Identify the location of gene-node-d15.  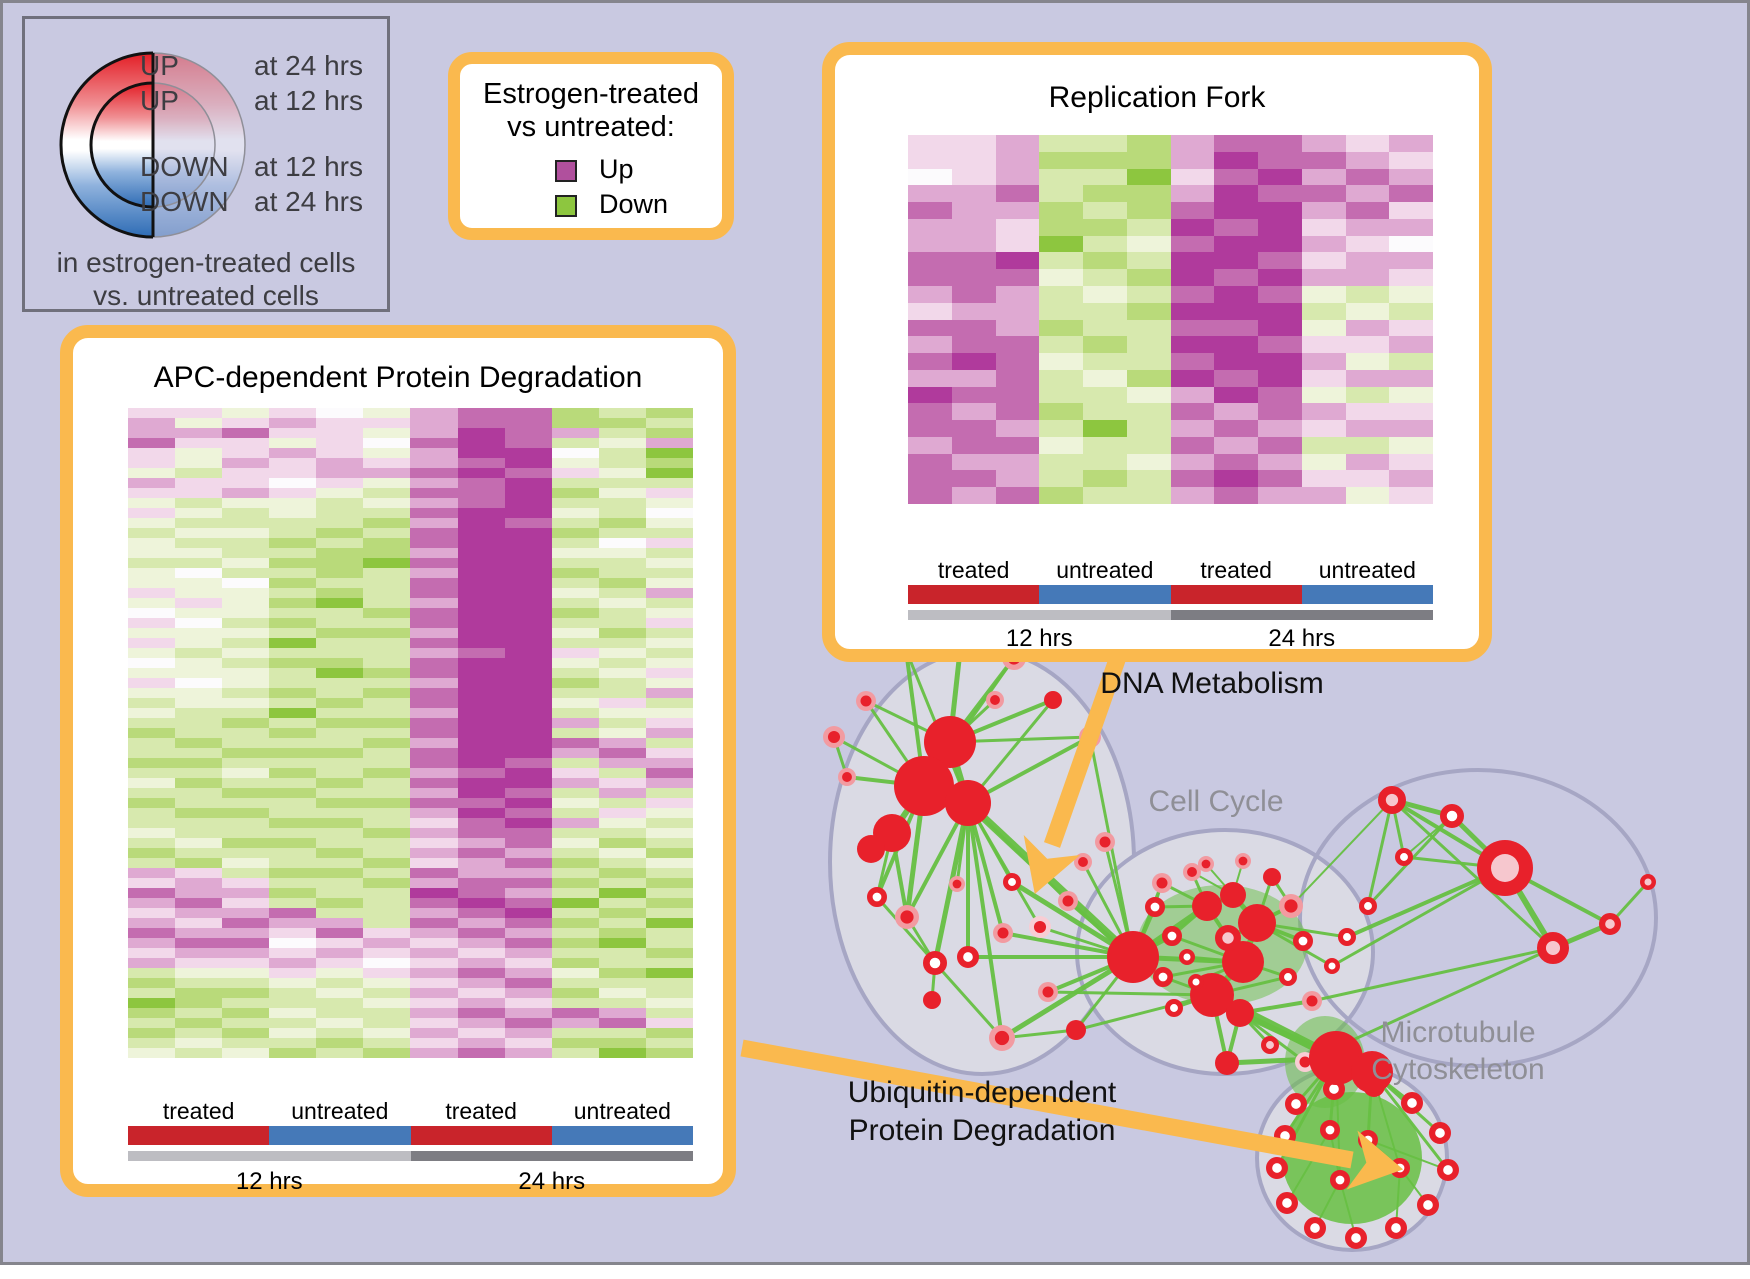
(934, 962).